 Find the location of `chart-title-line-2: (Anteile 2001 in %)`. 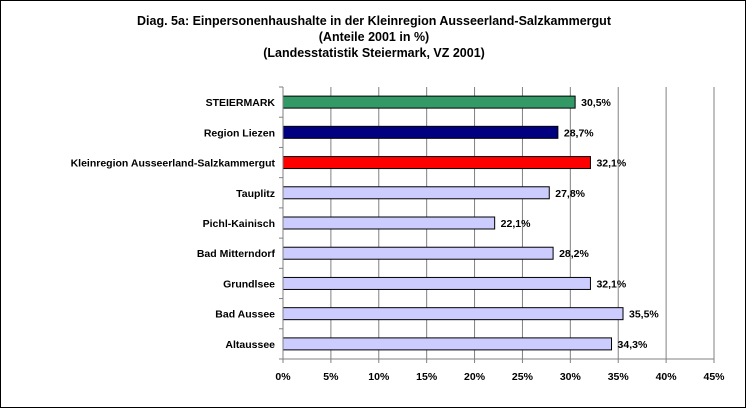

chart-title-line-2: (Anteile 2001 in %) is located at coordinates (374, 37).